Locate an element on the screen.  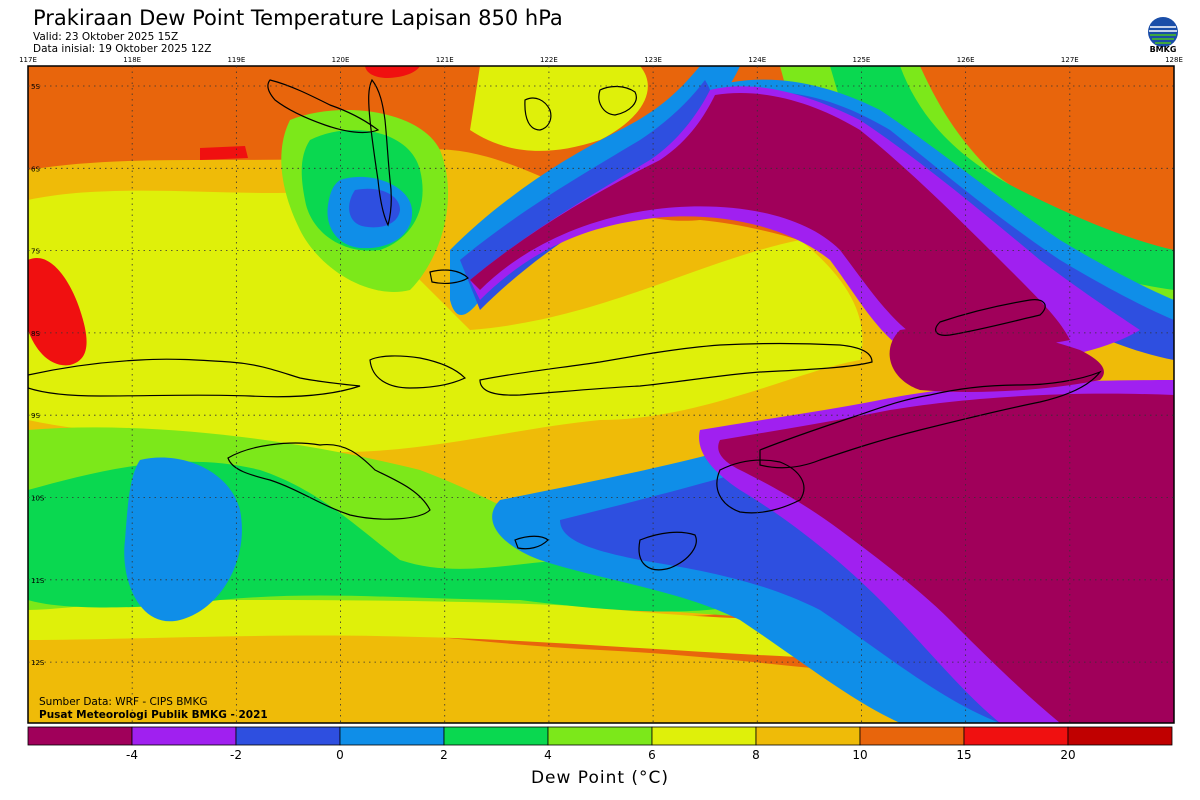
longitude-label: 119E is located at coordinates (236, 60).